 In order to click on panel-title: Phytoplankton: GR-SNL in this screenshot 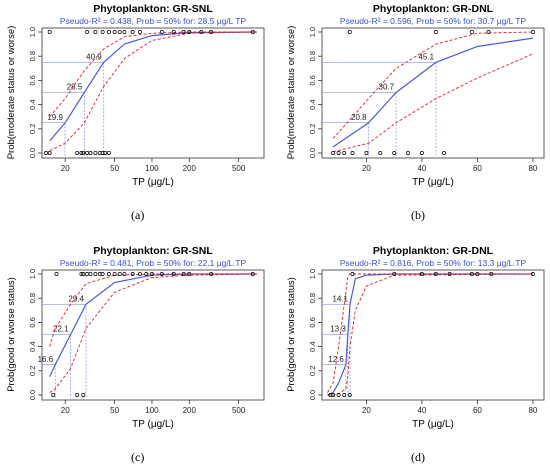, I will do `click(153, 251)`.